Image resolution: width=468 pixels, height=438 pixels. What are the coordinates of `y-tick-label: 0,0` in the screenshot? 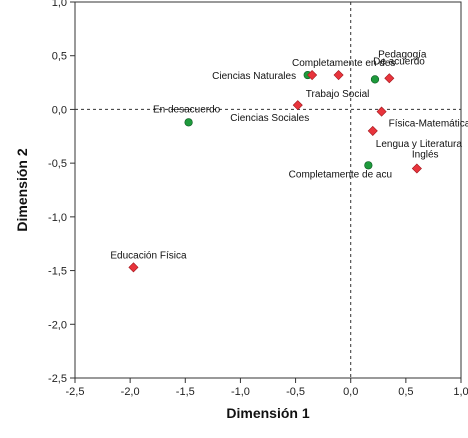 It's located at (59, 110).